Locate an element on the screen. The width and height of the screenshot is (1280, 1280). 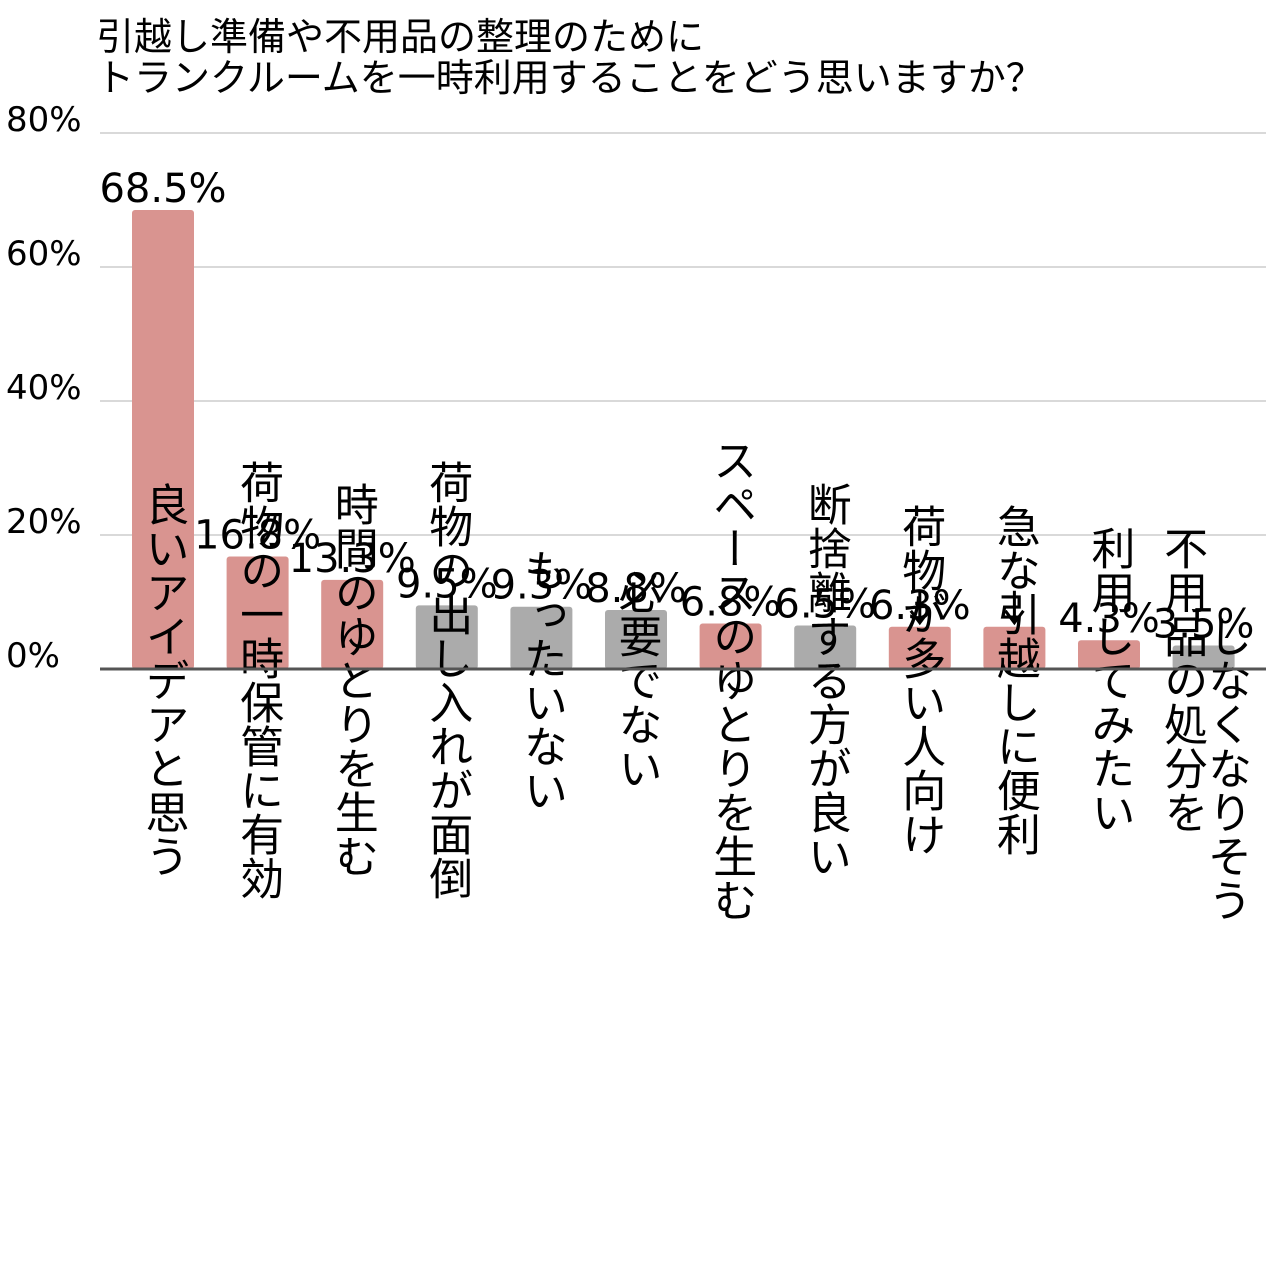
category-label: スペースのゆとりを生む is located at coordinates (730, 680).